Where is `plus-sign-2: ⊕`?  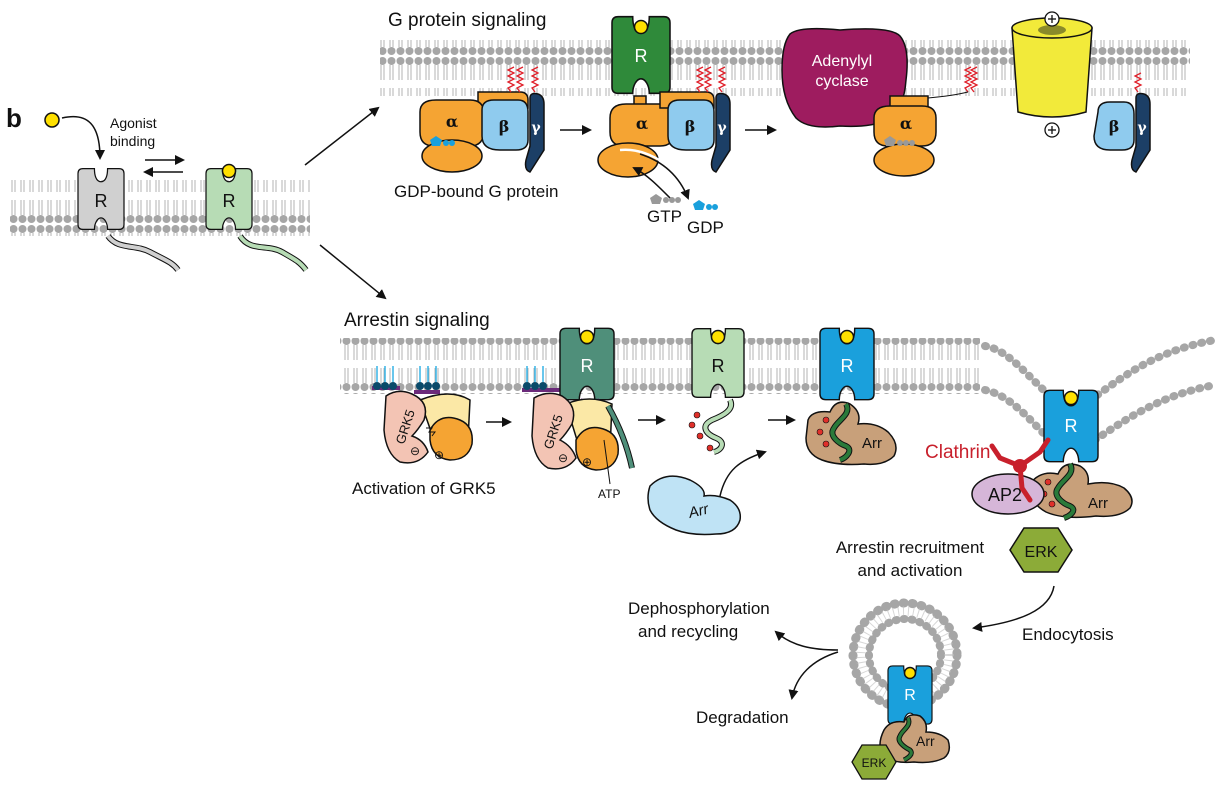
plus-sign-2: ⊕ is located at coordinates (587, 462).